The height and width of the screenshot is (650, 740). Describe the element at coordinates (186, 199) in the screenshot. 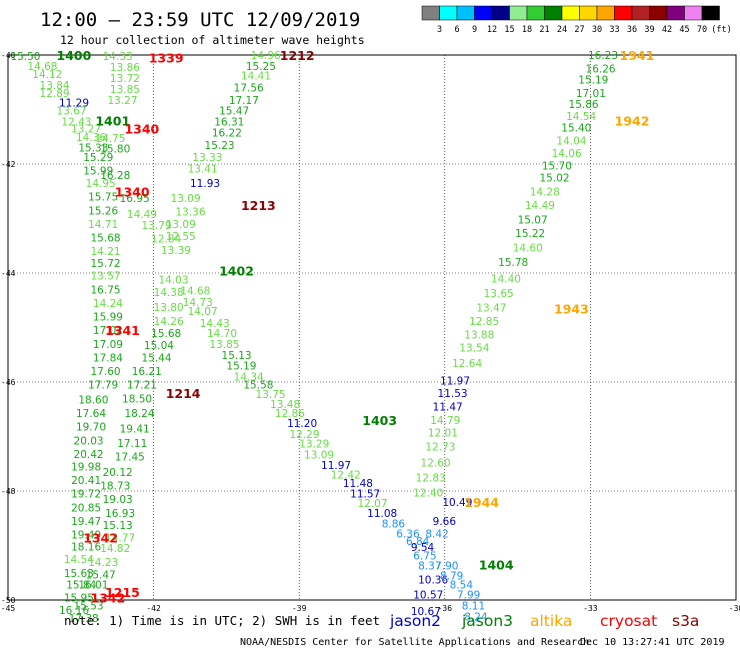

I see `wave-height-label: 13.09` at that location.